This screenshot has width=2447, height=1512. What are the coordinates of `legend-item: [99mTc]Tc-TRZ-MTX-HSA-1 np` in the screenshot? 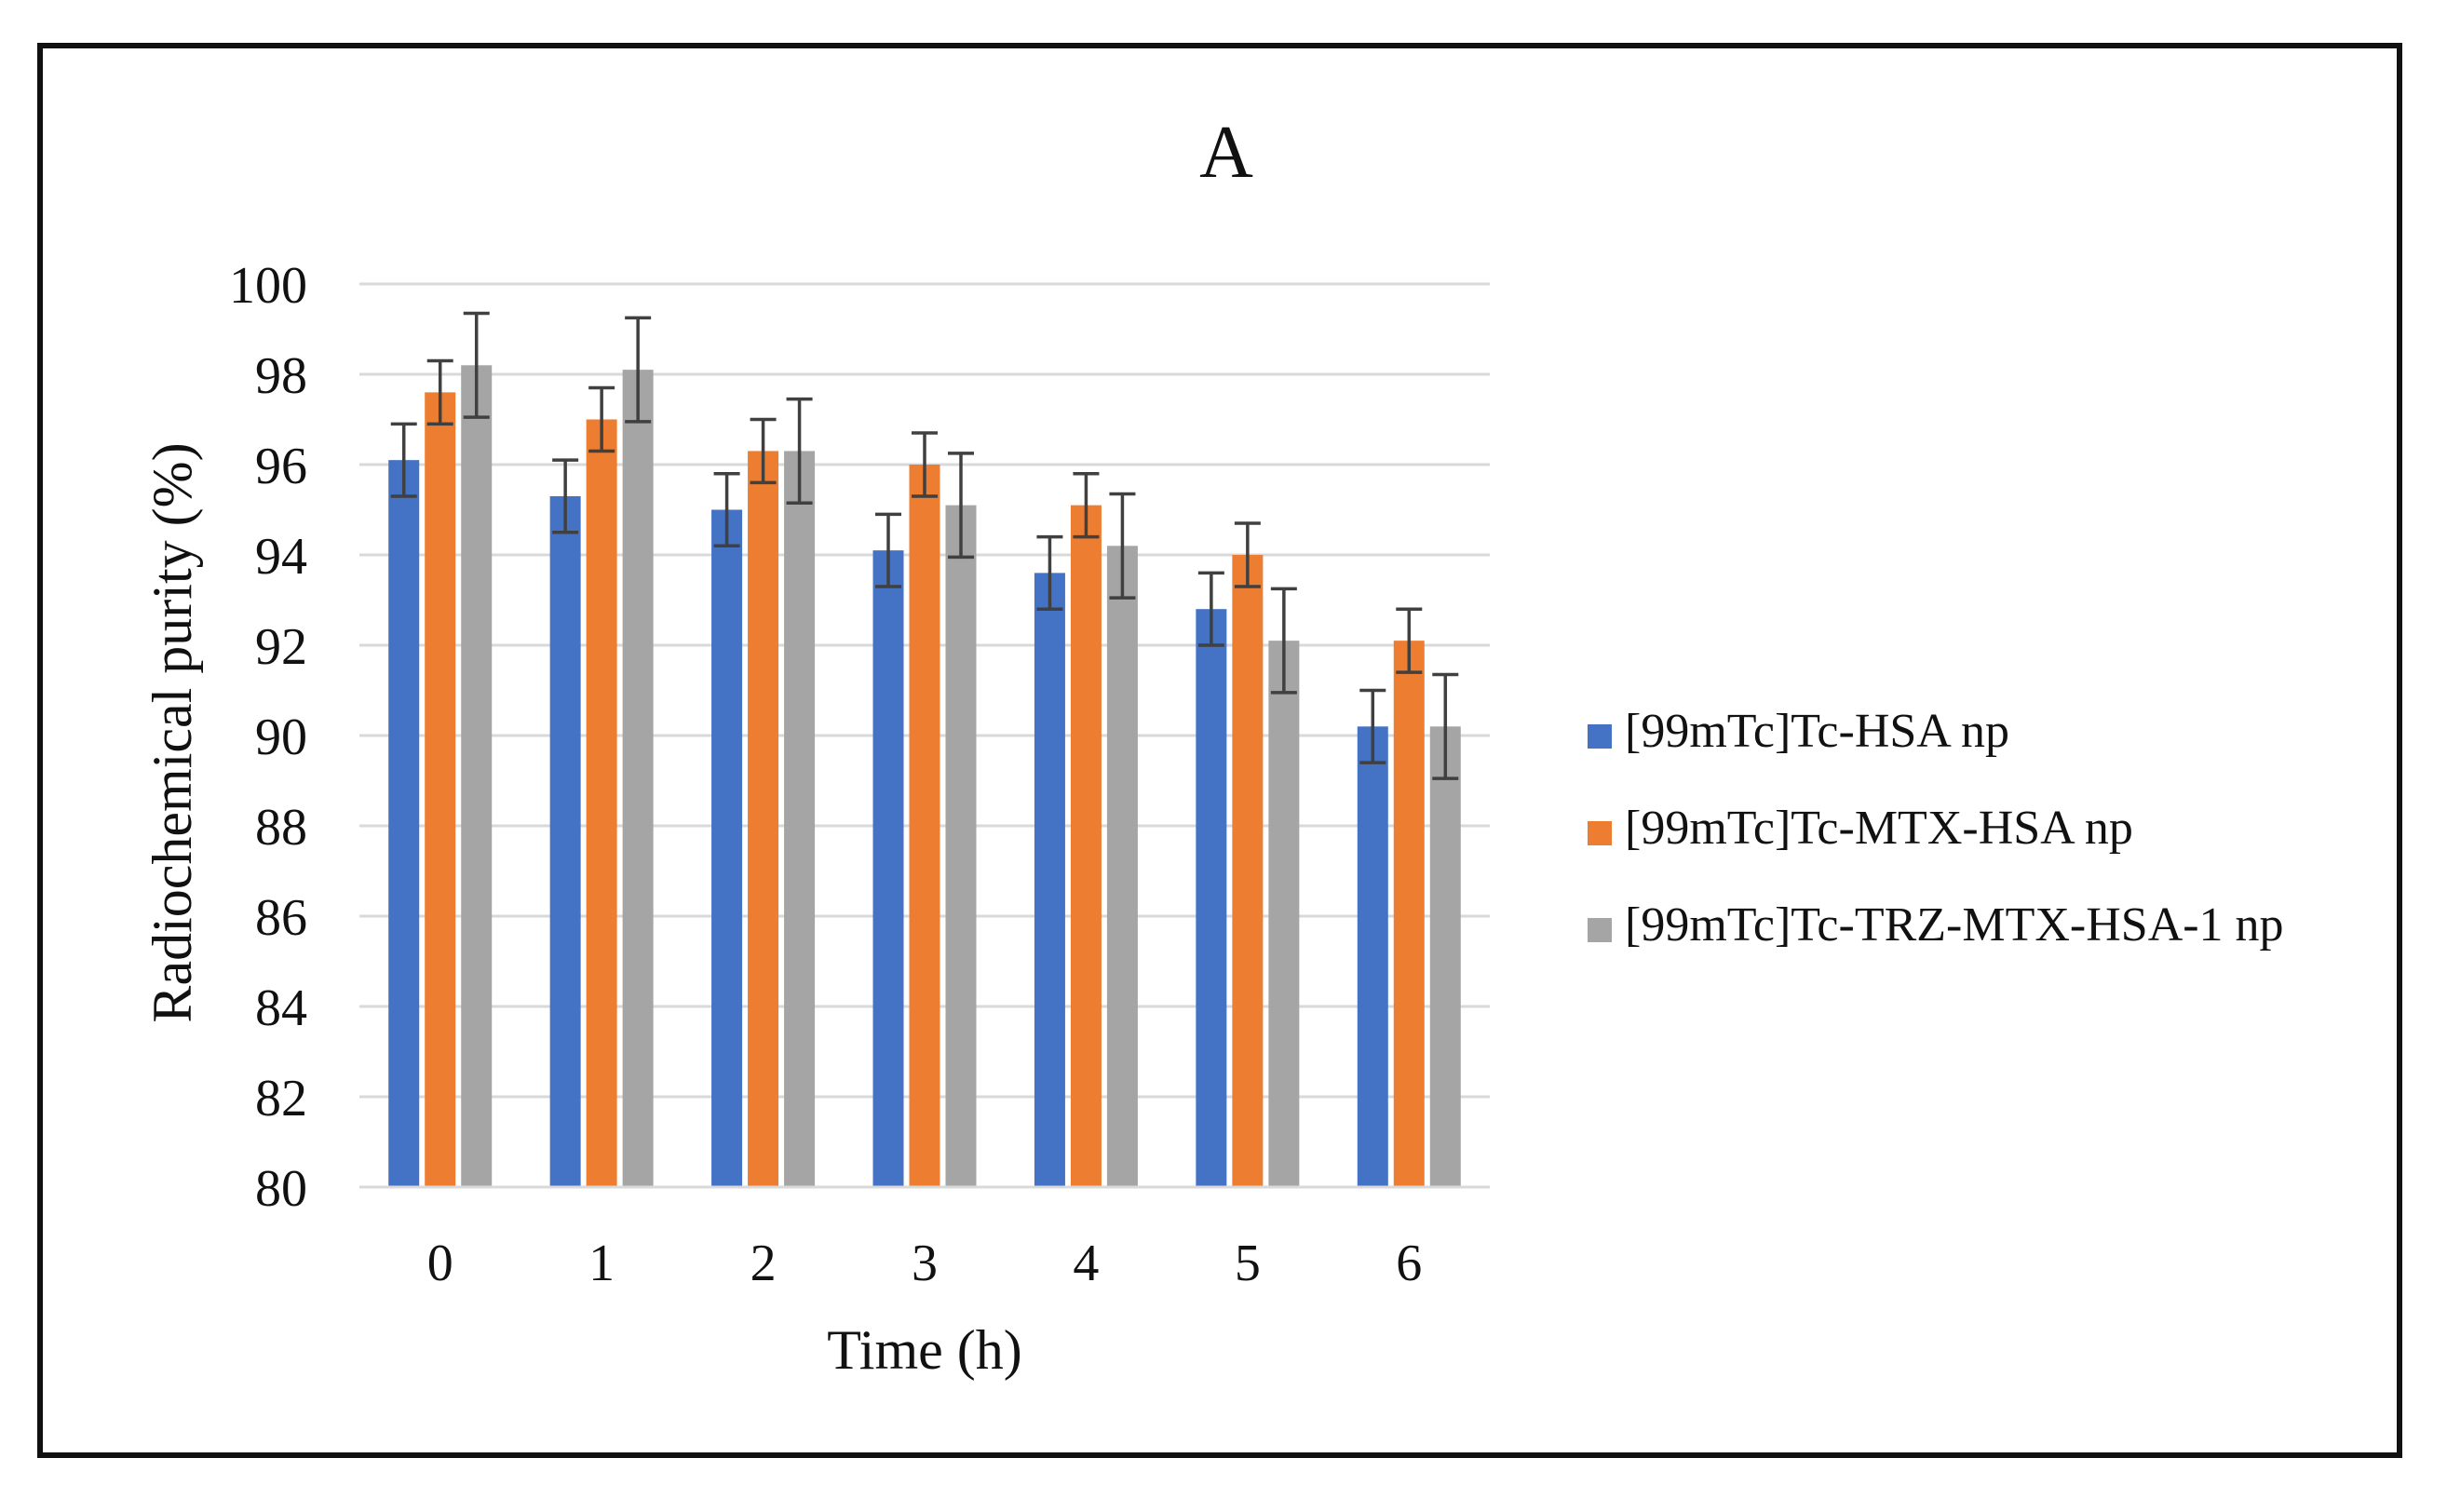 It's located at (1936, 925).